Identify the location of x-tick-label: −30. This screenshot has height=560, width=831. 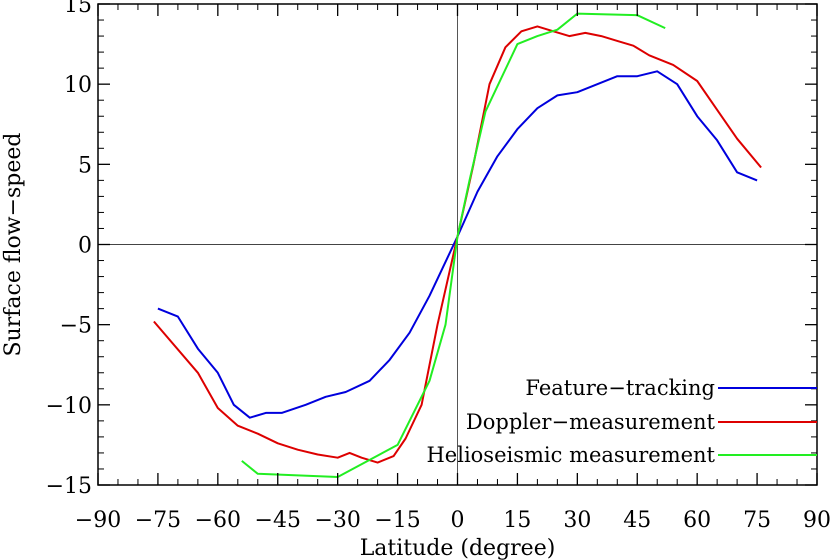
(337, 520).